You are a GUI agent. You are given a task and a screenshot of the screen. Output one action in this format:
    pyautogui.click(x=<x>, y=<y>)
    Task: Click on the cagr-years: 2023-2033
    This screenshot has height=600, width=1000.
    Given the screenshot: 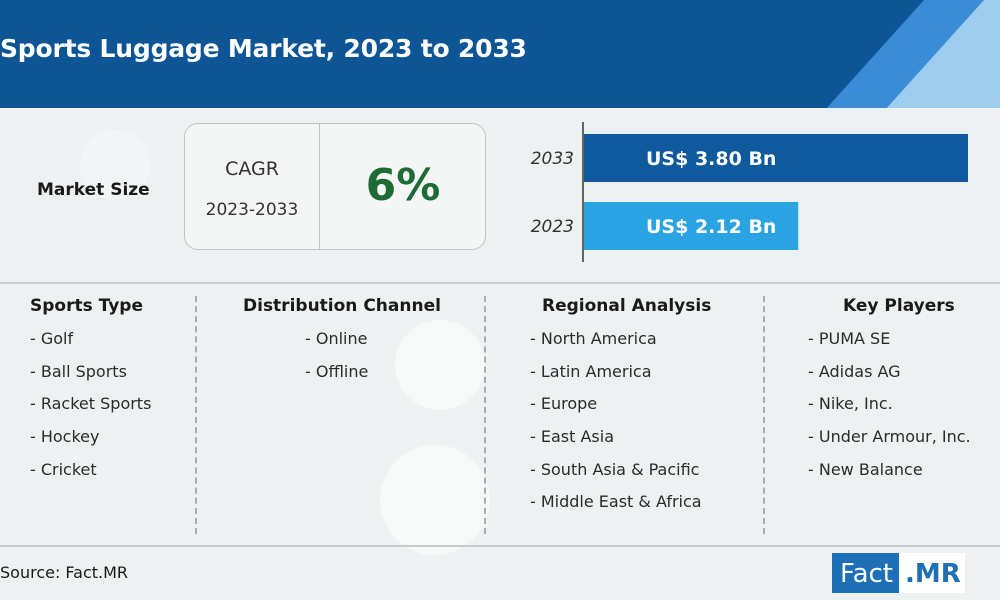 What is the action you would take?
    pyautogui.click(x=252, y=210)
    